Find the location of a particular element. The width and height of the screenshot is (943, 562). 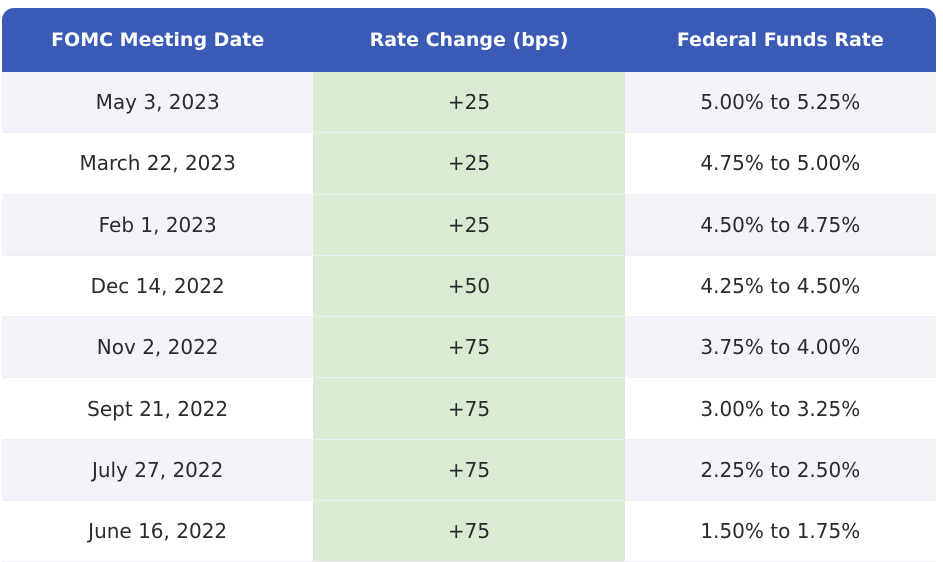

cell-meeting-date: June 16, 2022 is located at coordinates (158, 531).